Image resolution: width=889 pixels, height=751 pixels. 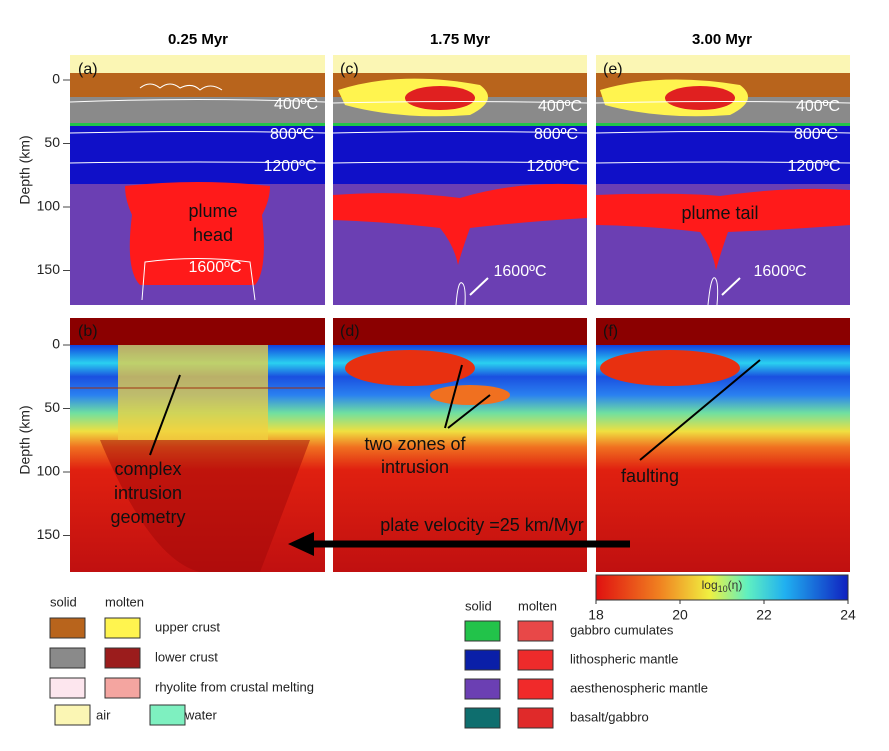 I want to click on panel-a: (a) 400ºC 800ºC 1200ºC 1600ºC plume head, so click(x=197, y=180).